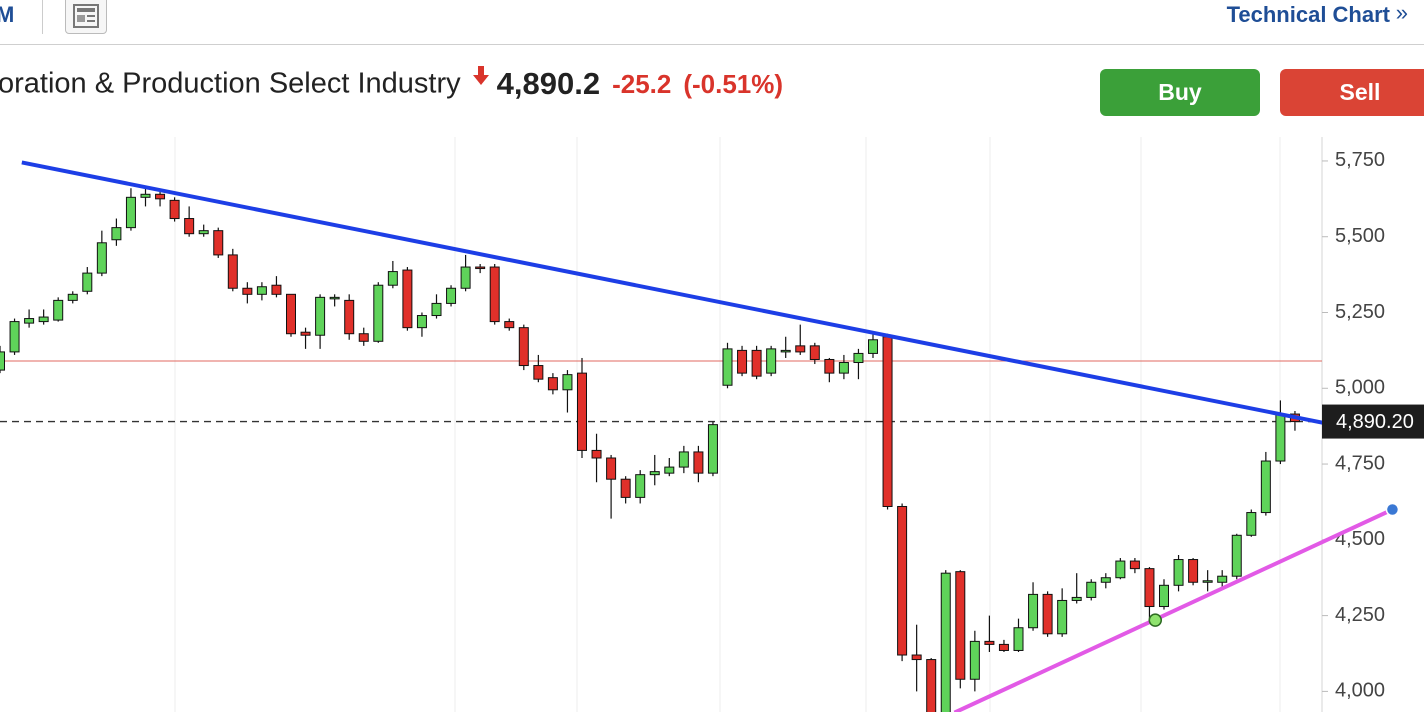 Image resolution: width=1424 pixels, height=712 pixels. I want to click on news-icon, so click(86, 17).